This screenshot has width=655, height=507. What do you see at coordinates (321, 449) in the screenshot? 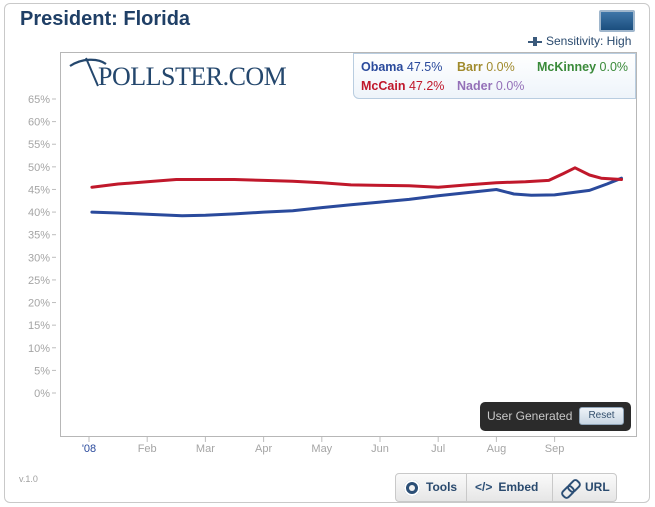
I see `x-tick-label: May` at bounding box center [321, 449].